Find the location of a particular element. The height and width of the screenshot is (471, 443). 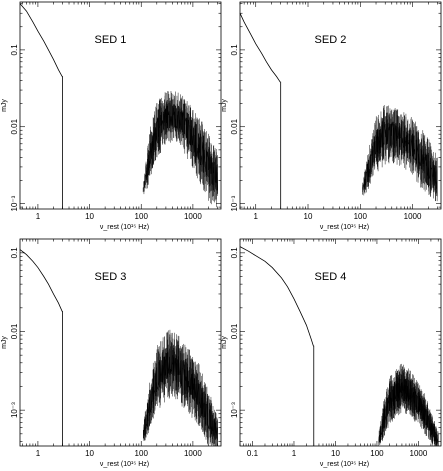

panel-title: SED 4 is located at coordinates (331, 277).